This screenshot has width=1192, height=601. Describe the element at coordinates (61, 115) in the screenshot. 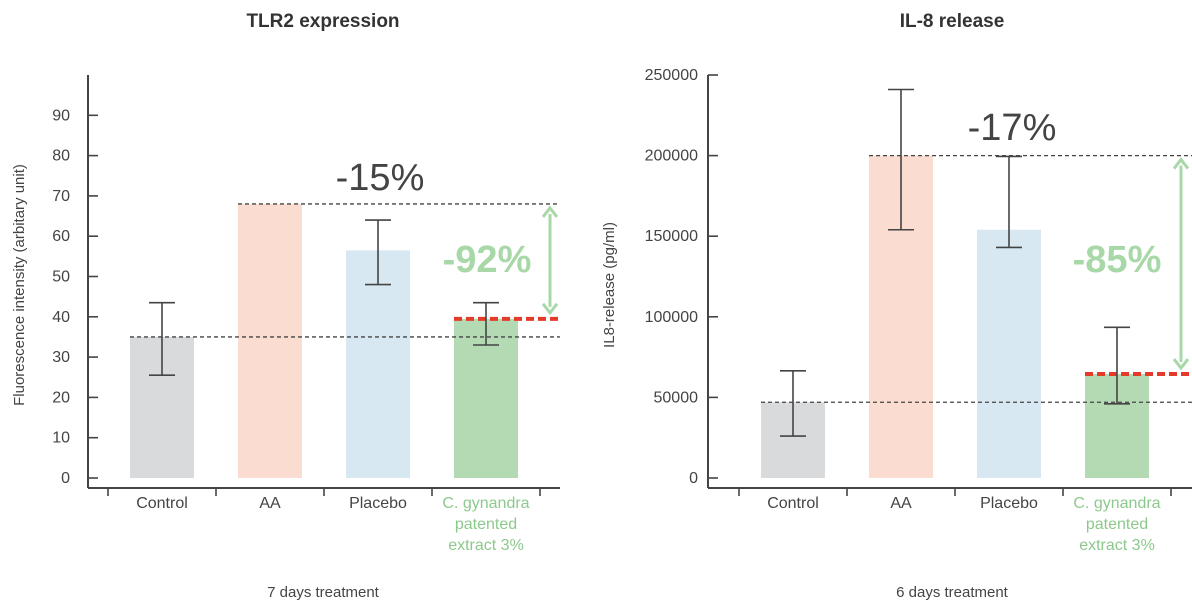

I see `y-tick-label: 90` at that location.